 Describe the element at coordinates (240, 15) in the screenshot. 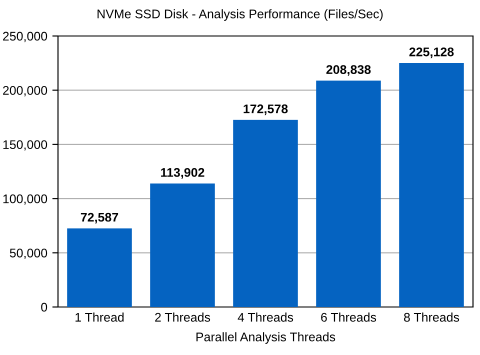

I see `chart-title: NVMe SSD Disk - Analysis Performance (Files/Sec)` at that location.